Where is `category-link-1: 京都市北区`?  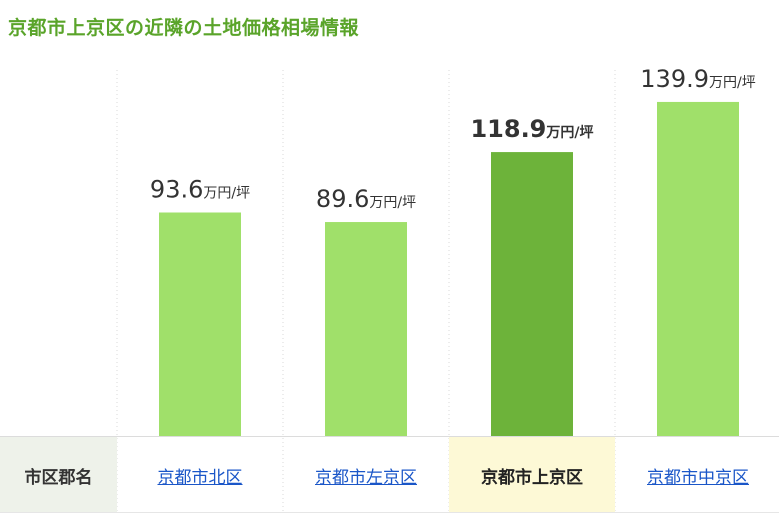
category-link-1: 京都市北区 is located at coordinates (200, 477).